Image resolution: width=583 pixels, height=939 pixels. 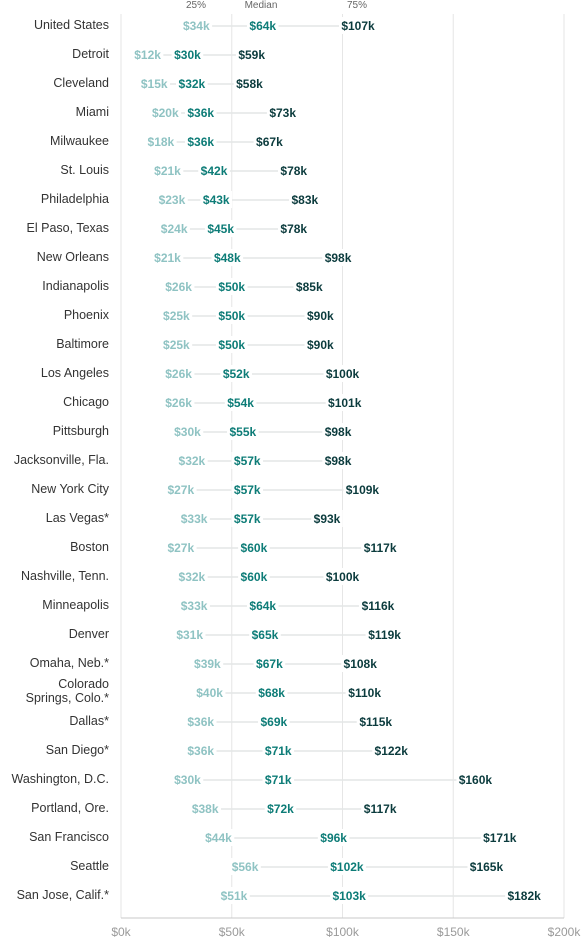 What do you see at coordinates (278, 751) in the screenshot?
I see `median-label: $71k` at bounding box center [278, 751].